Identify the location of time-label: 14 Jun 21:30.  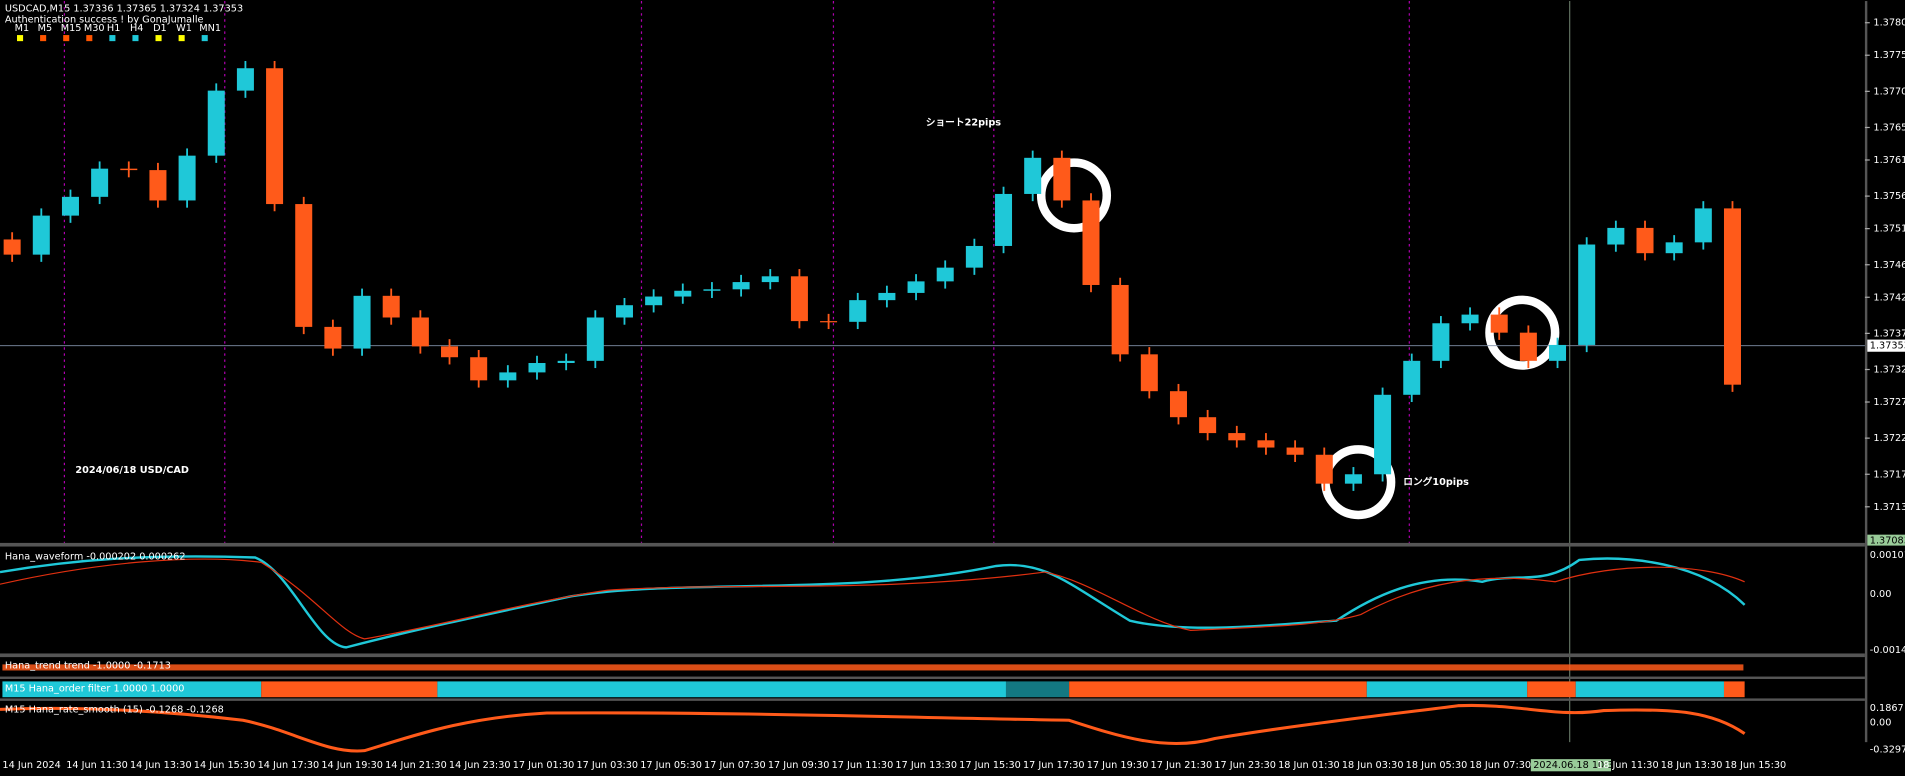
(416, 765).